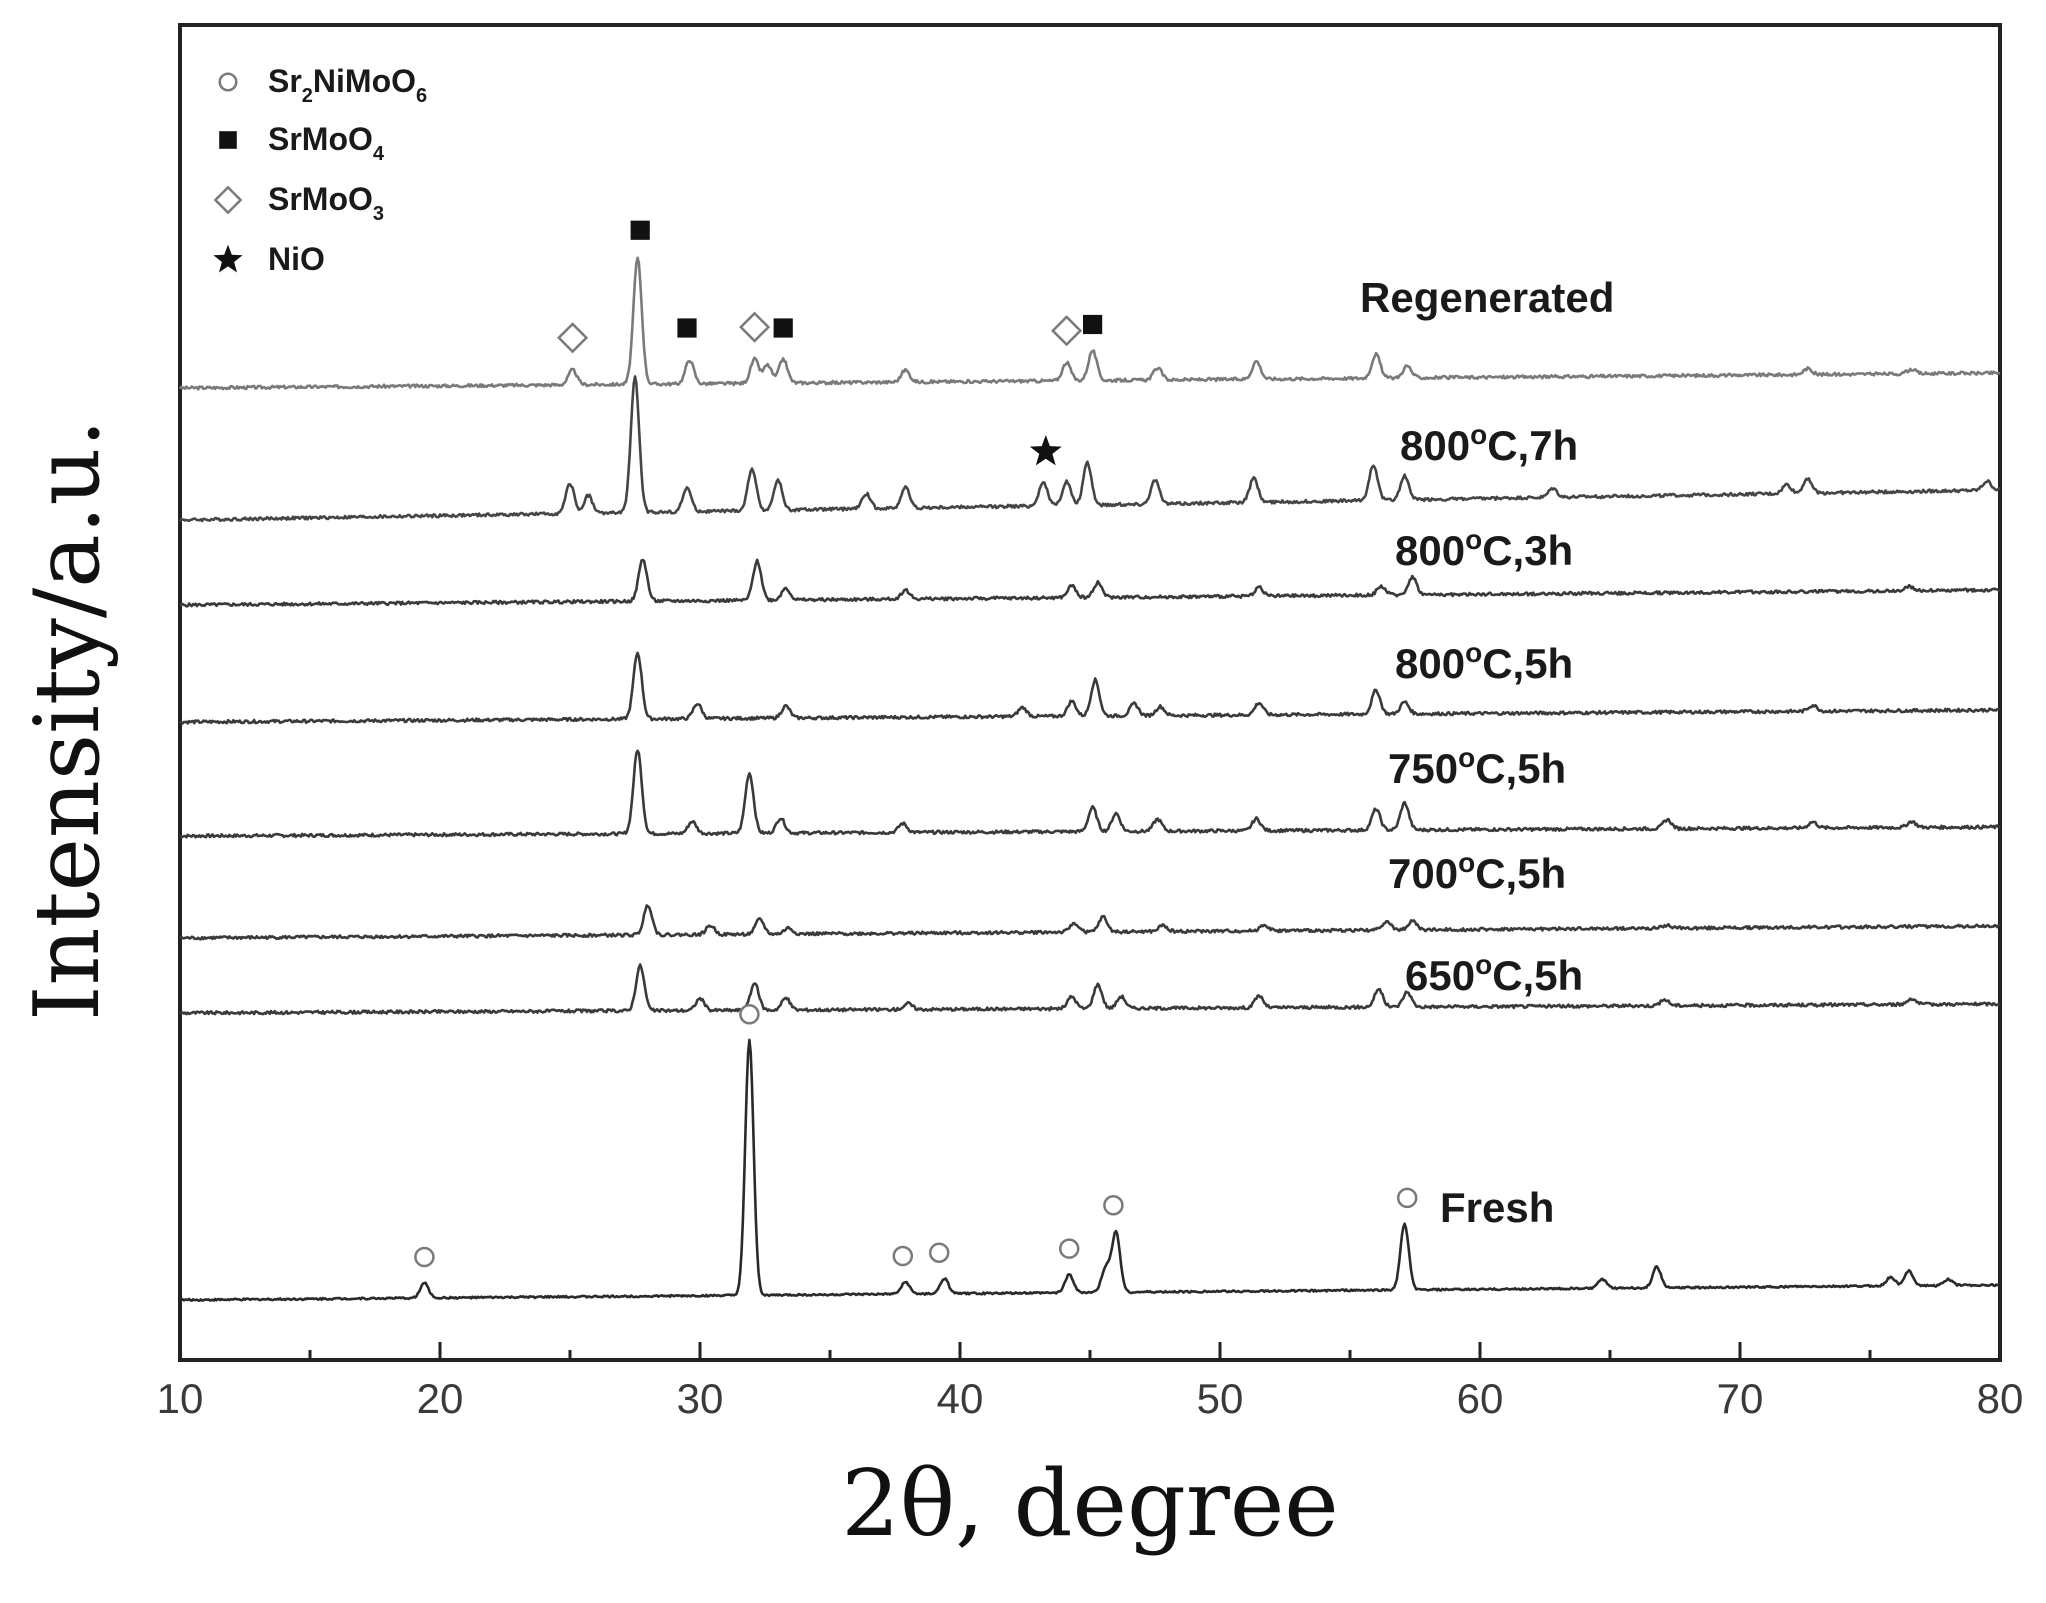 This screenshot has height=1603, width=2046. What do you see at coordinates (1484, 549) in the screenshot?
I see `series-label: 800oC,3h` at bounding box center [1484, 549].